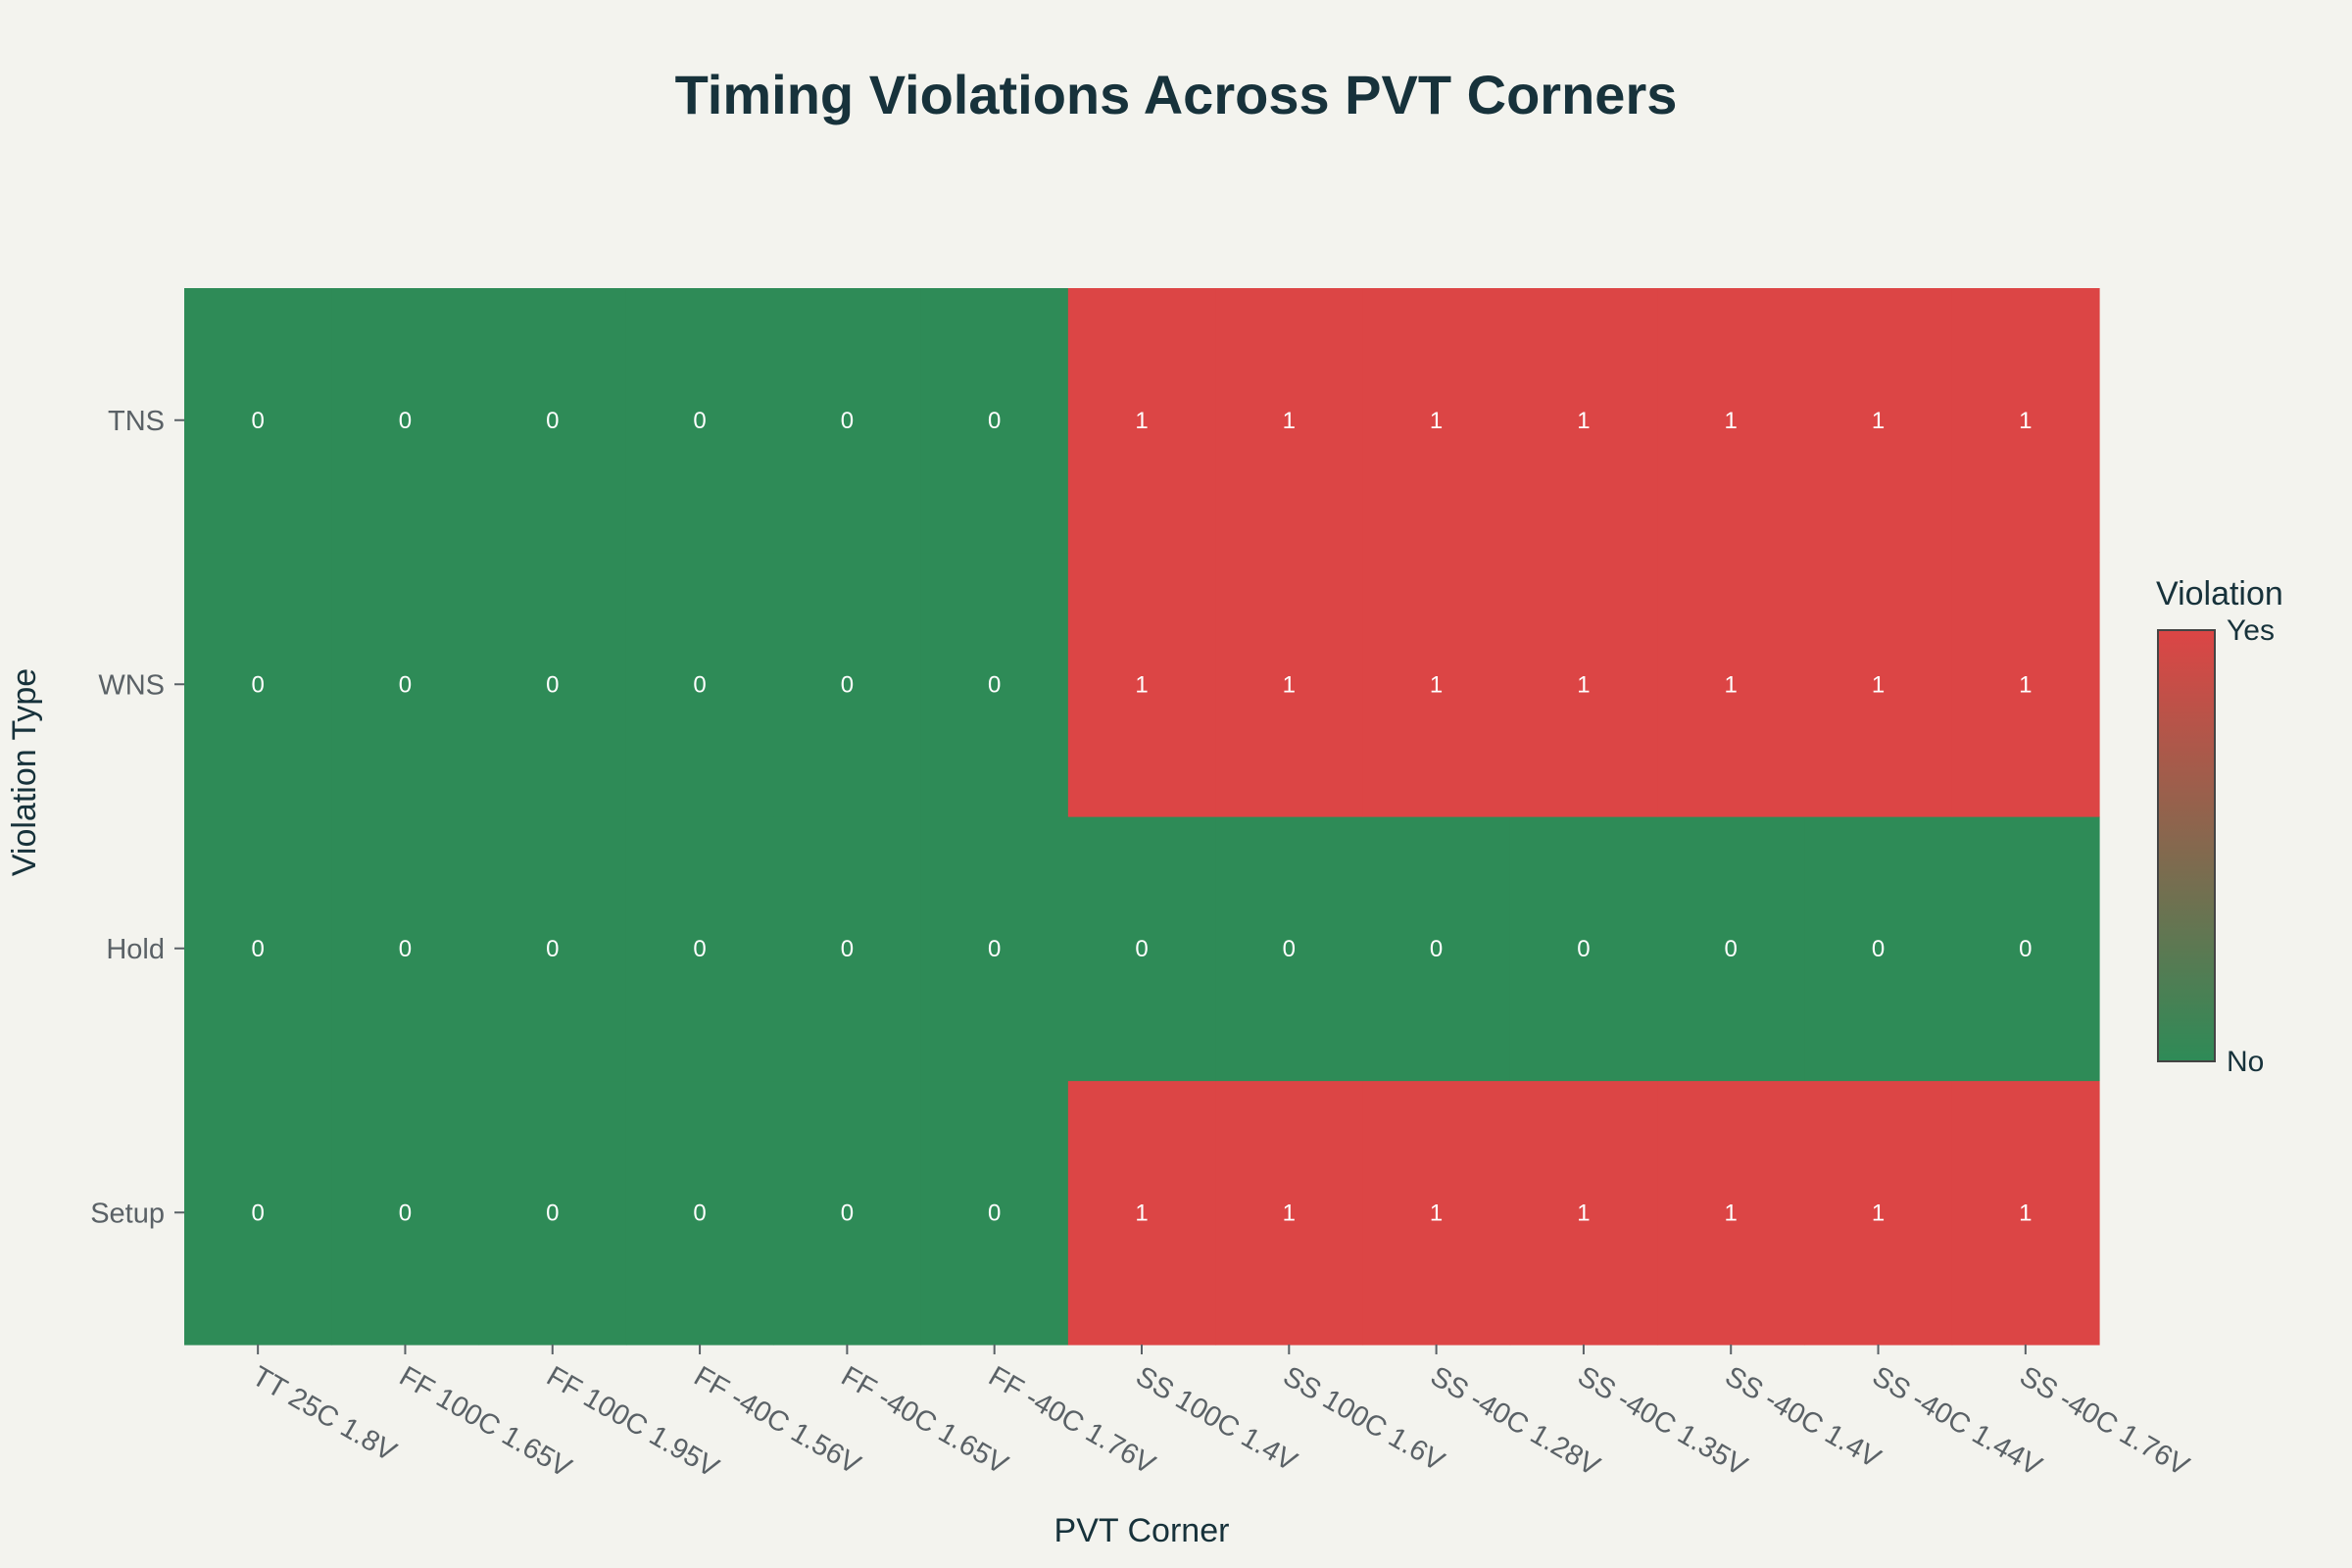 The height and width of the screenshot is (1568, 2352). Describe the element at coordinates (127, 1213) in the screenshot. I see `y-tick-label: Setup` at that location.